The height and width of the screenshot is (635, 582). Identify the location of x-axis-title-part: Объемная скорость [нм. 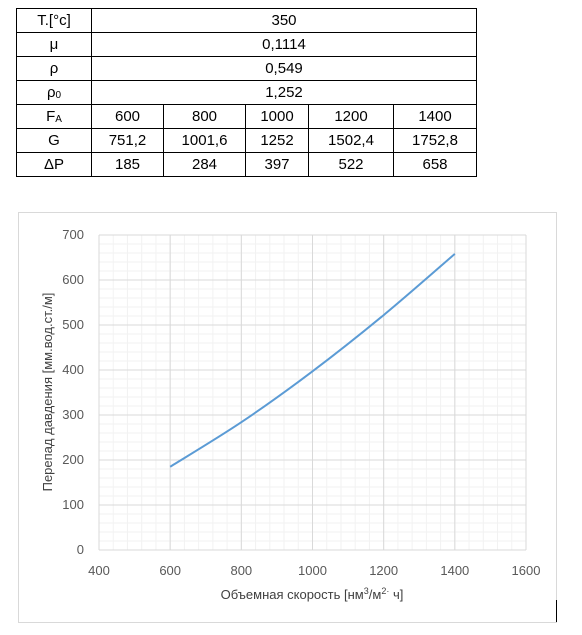
(292, 594).